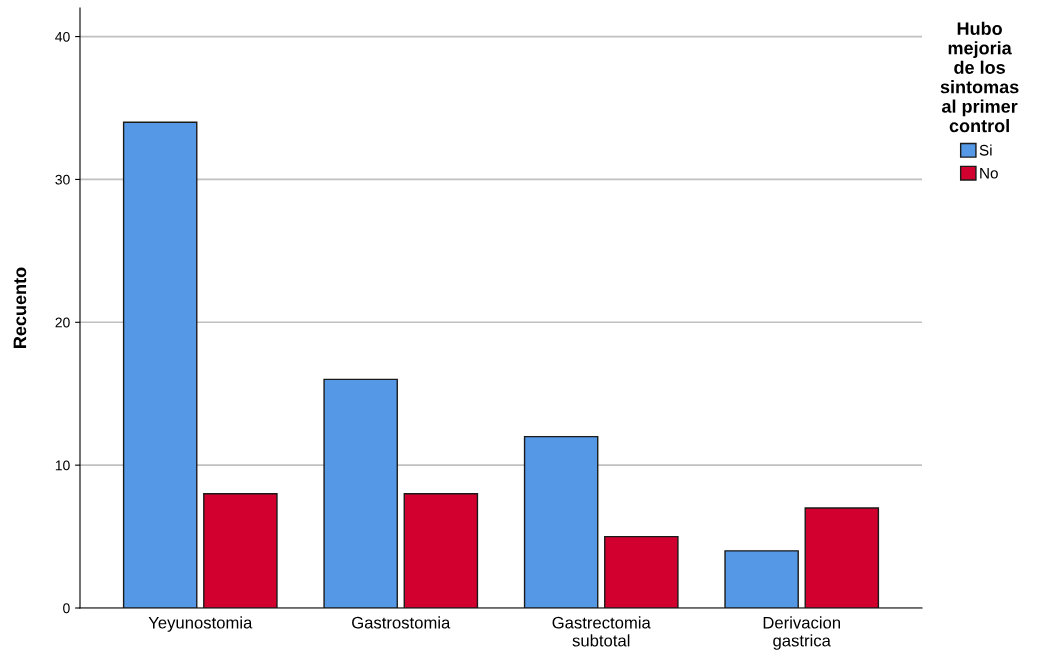  What do you see at coordinates (66, 608) in the screenshot?
I see `y-tick-label: 0` at bounding box center [66, 608].